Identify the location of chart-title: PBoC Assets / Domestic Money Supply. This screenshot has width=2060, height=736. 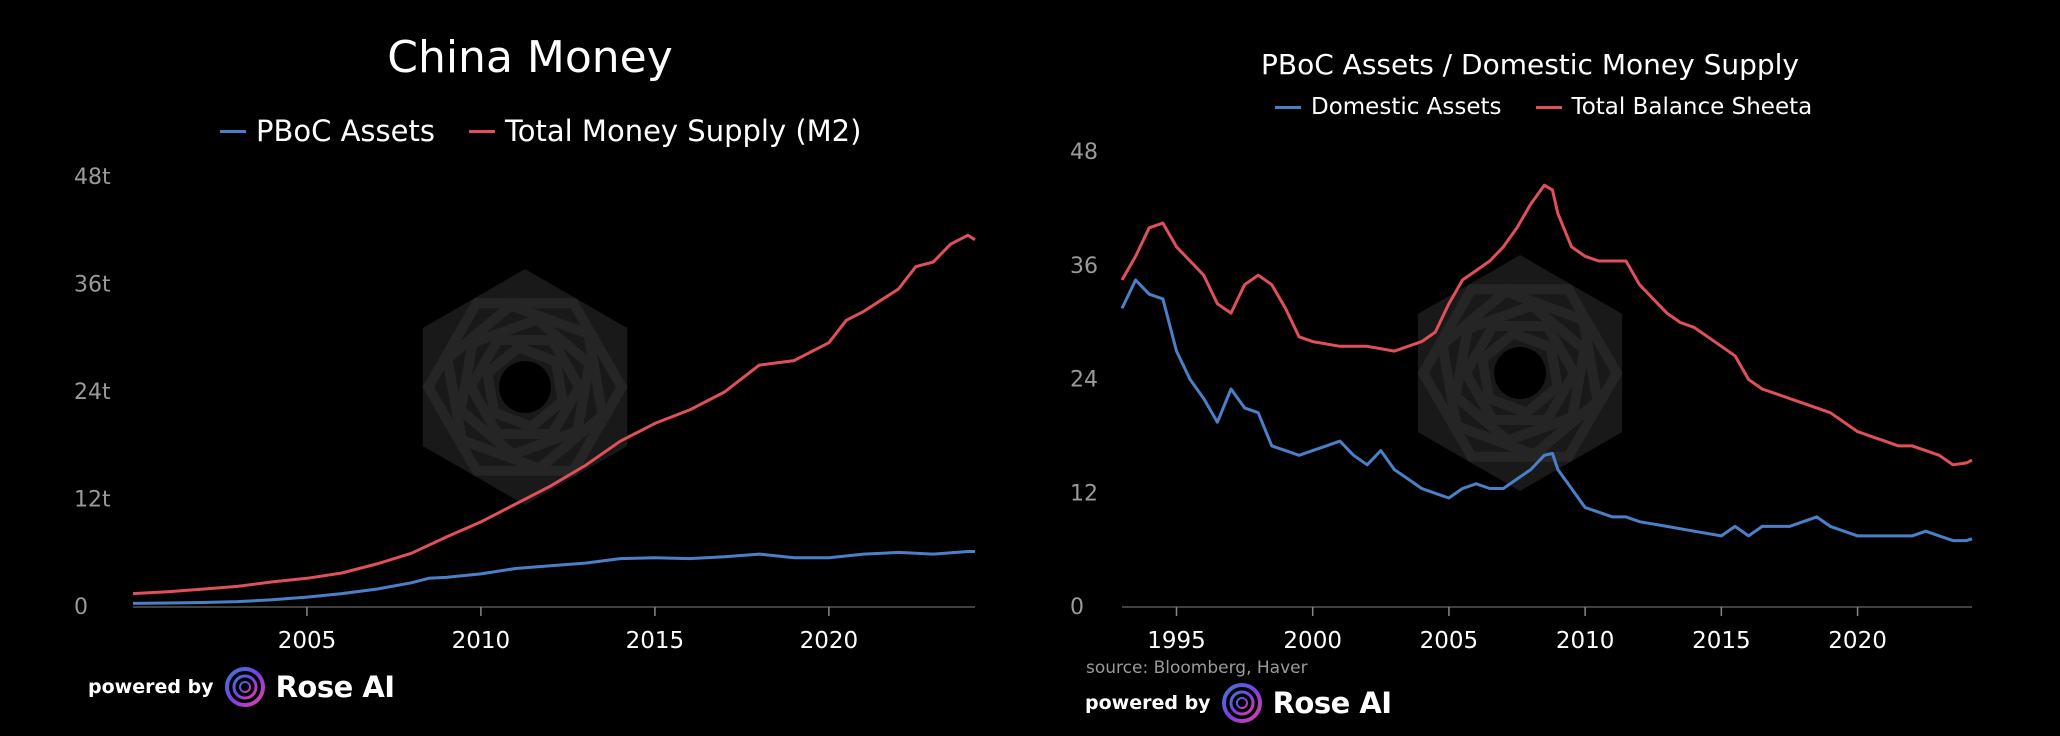
(1529, 64).